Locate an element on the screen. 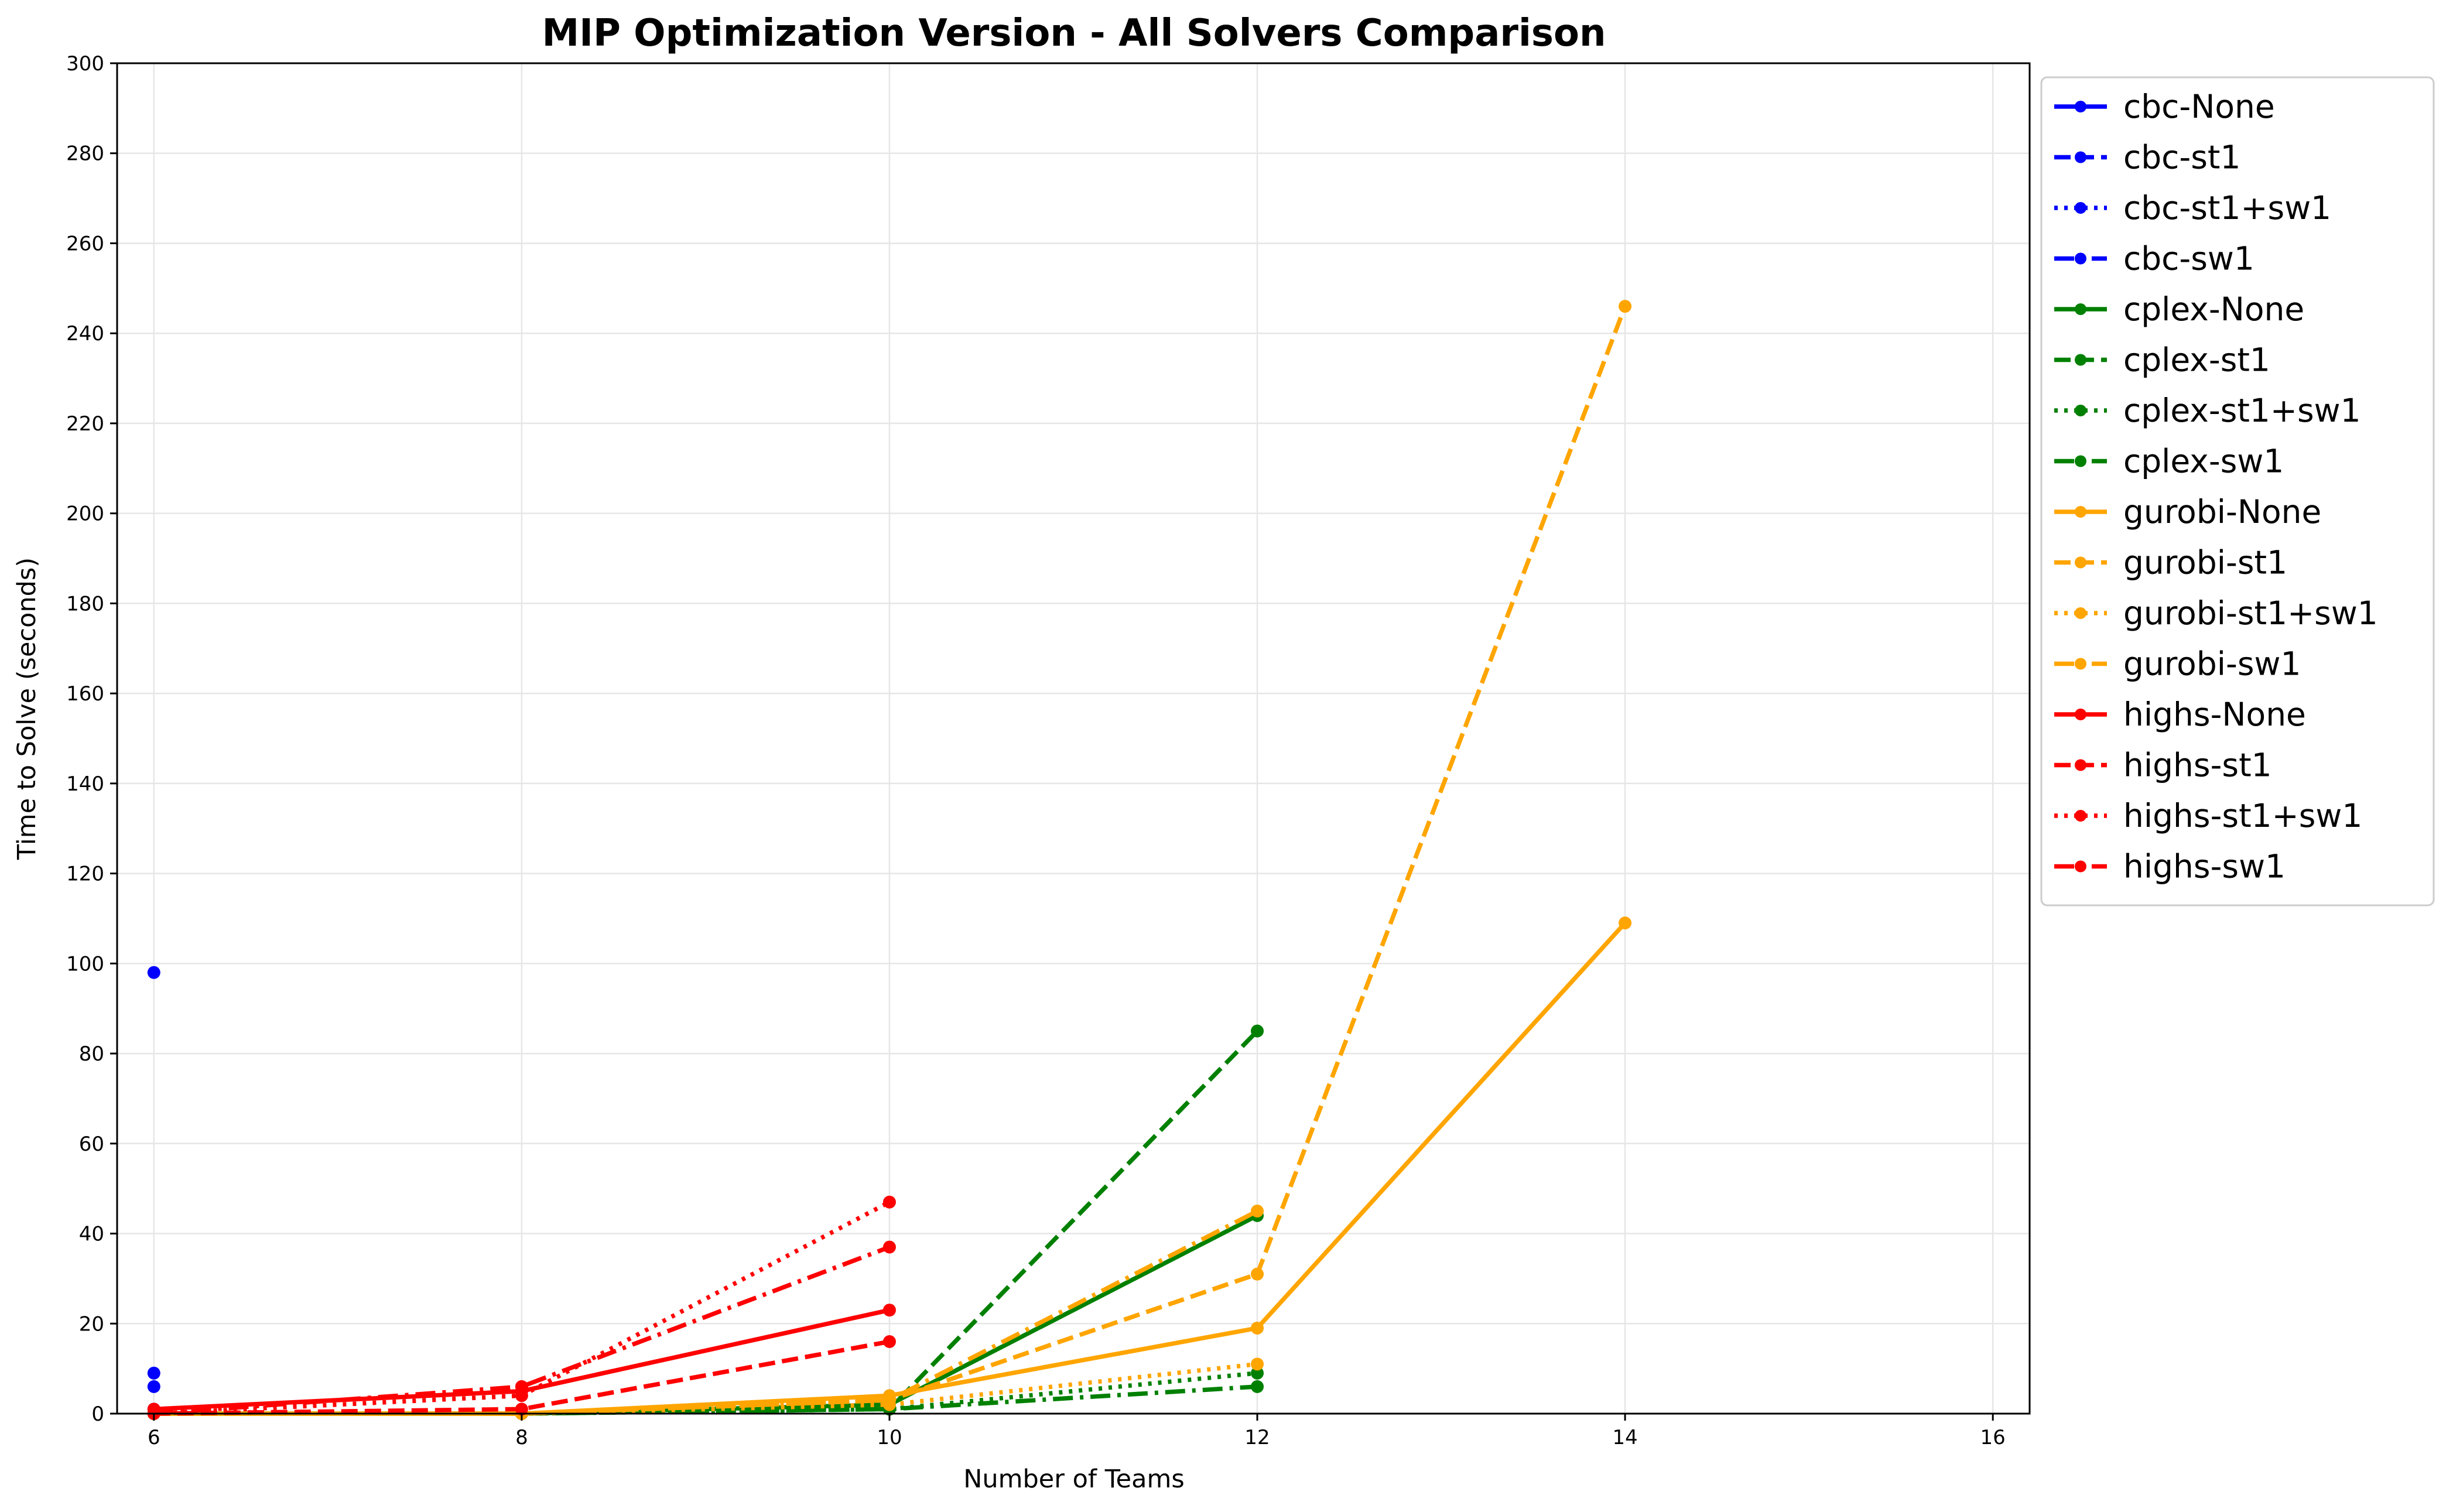  series-line-highs-st1 is located at coordinates (521, 1377).